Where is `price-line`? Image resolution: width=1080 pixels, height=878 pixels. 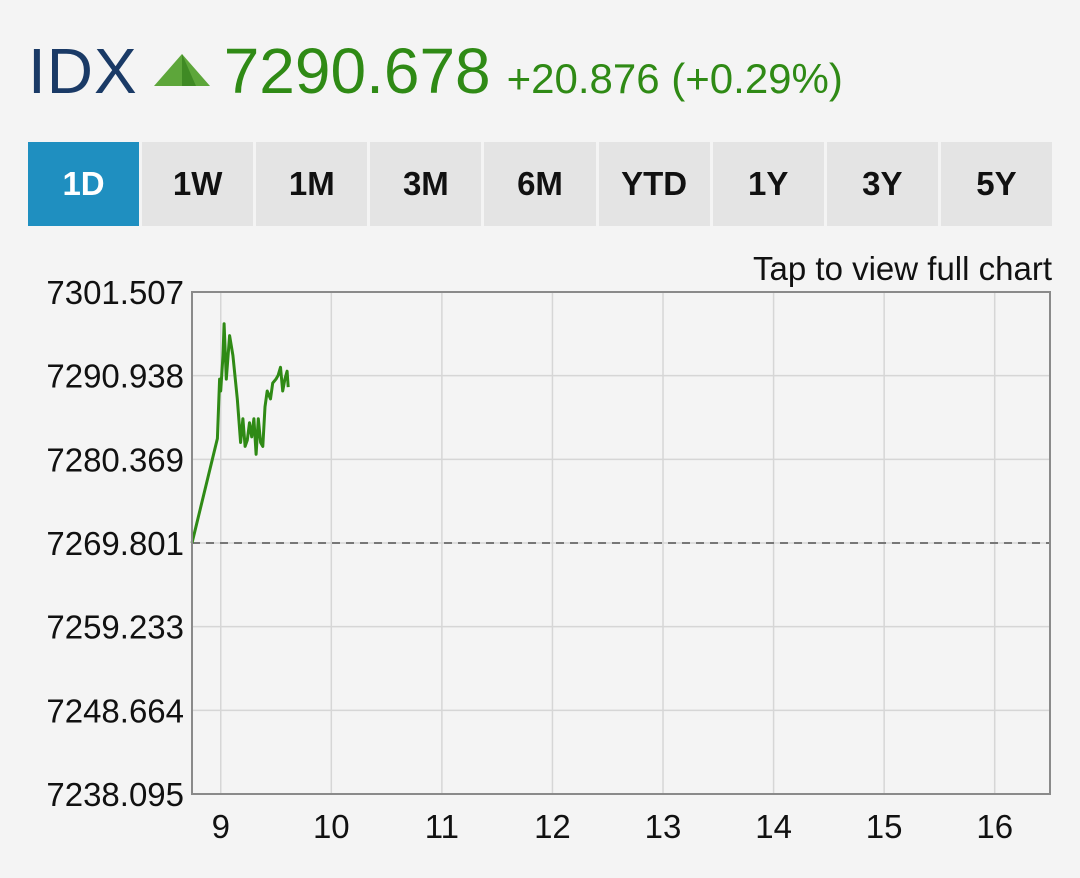
price-line is located at coordinates (240, 433).